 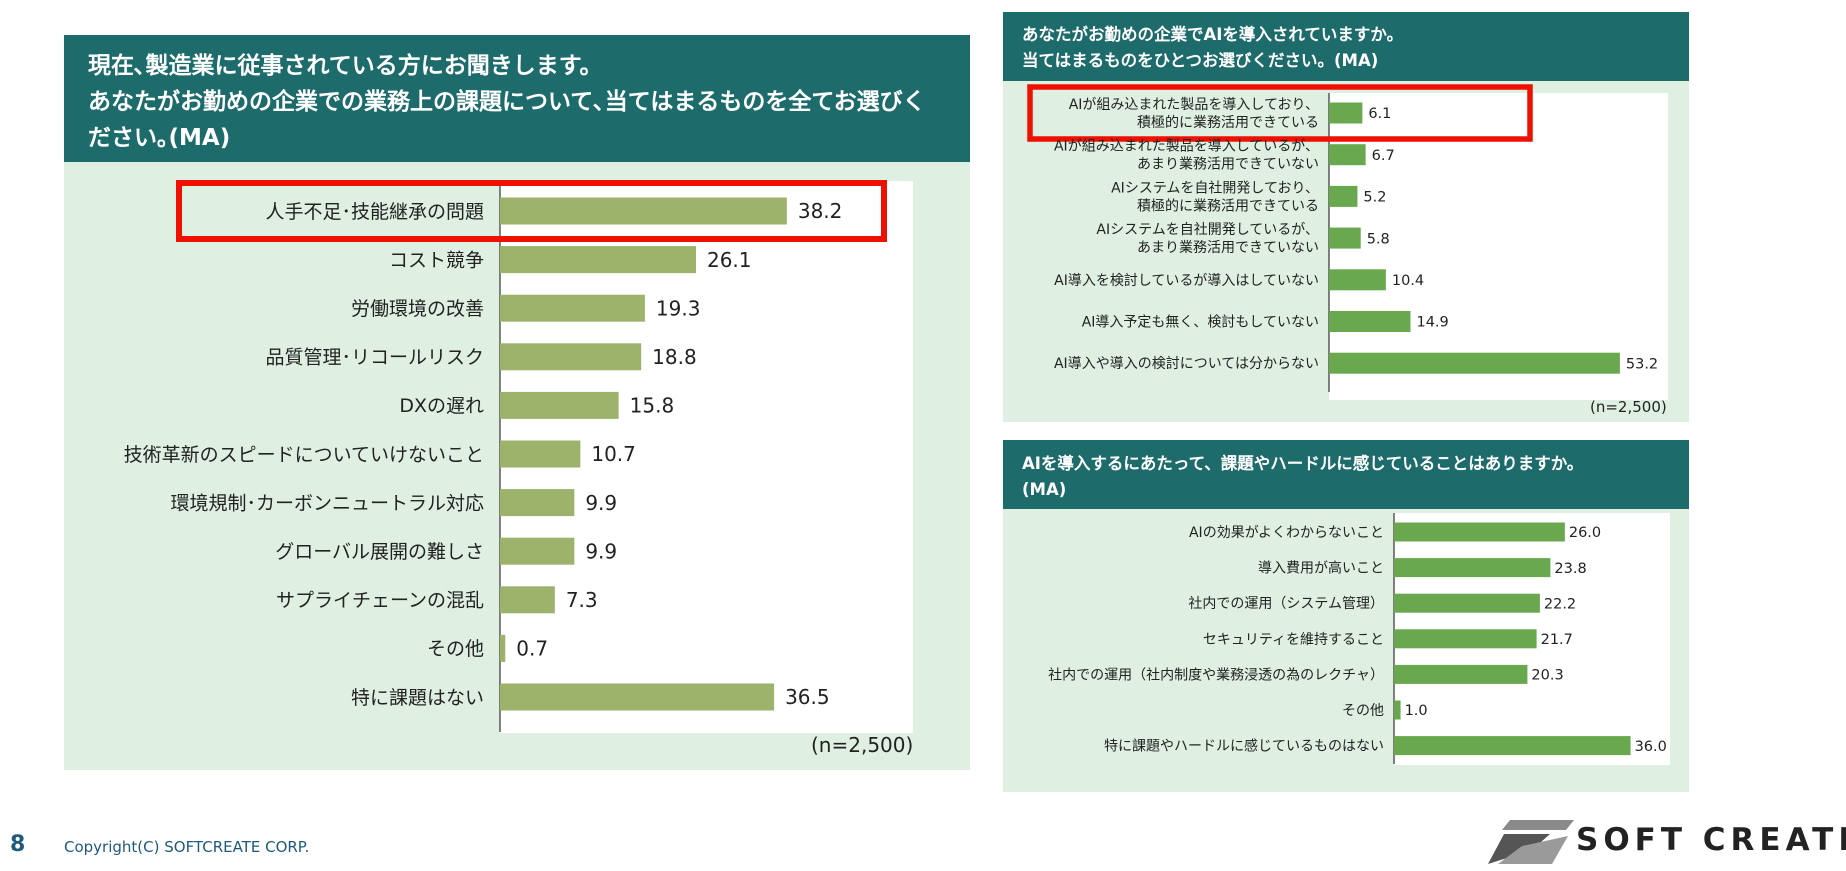 I want to click on ai-hurdles-value-label: 23.8, so click(x=1570, y=569).